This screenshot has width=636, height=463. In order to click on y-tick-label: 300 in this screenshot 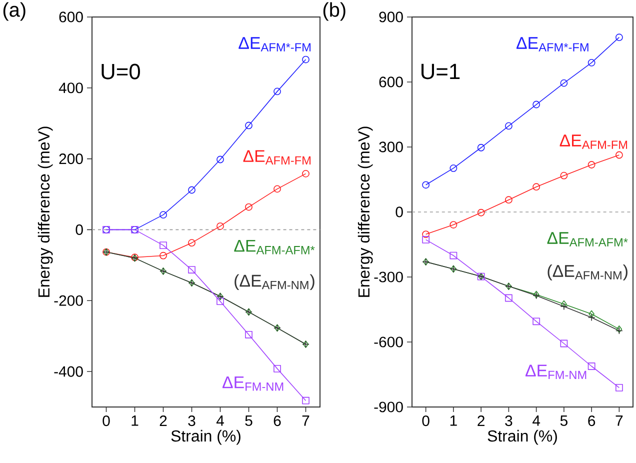, I will do `click(391, 147)`.